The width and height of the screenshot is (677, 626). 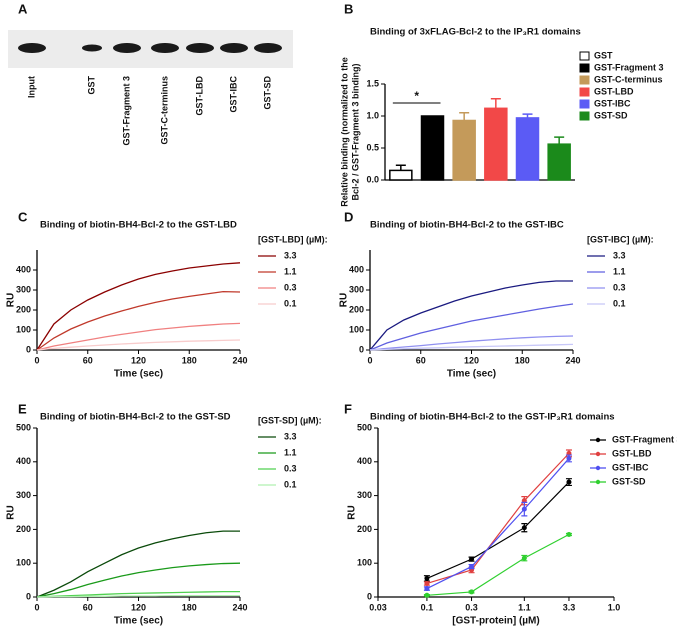 What do you see at coordinates (23, 8) in the screenshot?
I see `panel-letter: A` at bounding box center [23, 8].